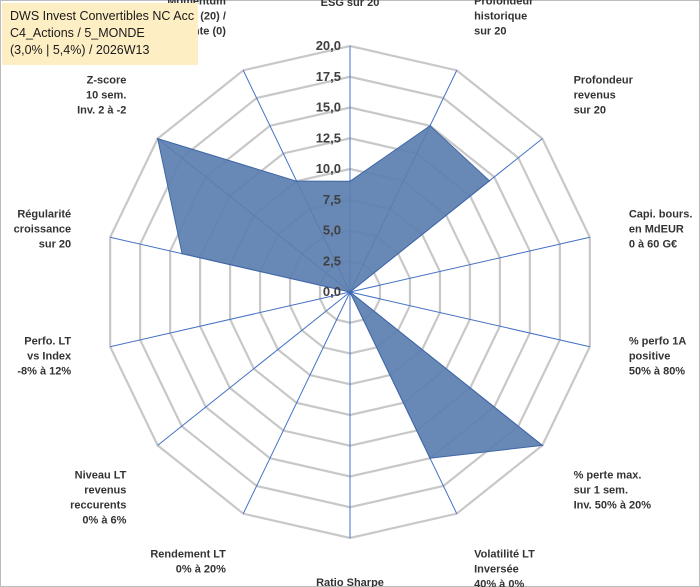 This screenshot has height=587, width=700. Describe the element at coordinates (613, 490) in the screenshot. I see `axis-label-5: % perte max. sur 1 sem. Inv. 50% à 20%` at that location.